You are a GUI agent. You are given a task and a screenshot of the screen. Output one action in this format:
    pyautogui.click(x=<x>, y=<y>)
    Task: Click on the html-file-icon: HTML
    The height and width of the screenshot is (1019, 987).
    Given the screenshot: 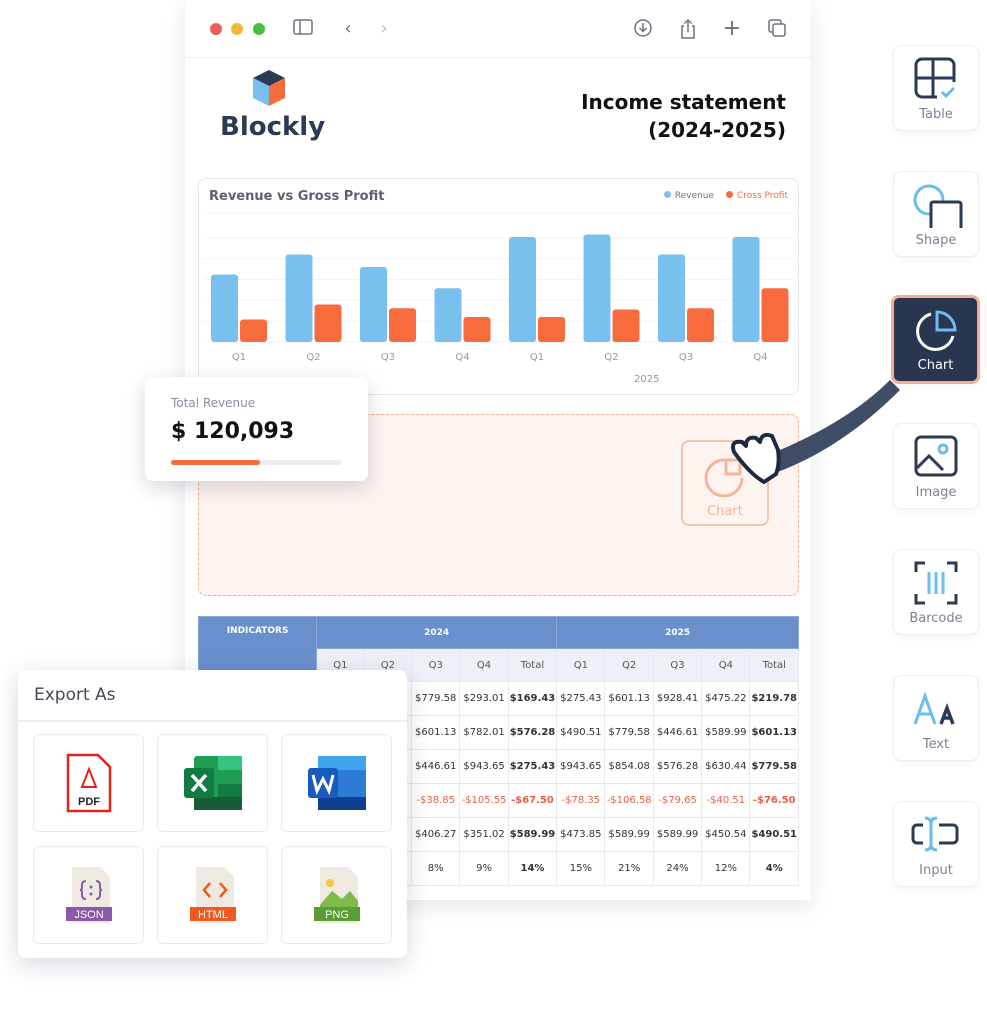 What is the action you would take?
    pyautogui.click(x=212, y=895)
    